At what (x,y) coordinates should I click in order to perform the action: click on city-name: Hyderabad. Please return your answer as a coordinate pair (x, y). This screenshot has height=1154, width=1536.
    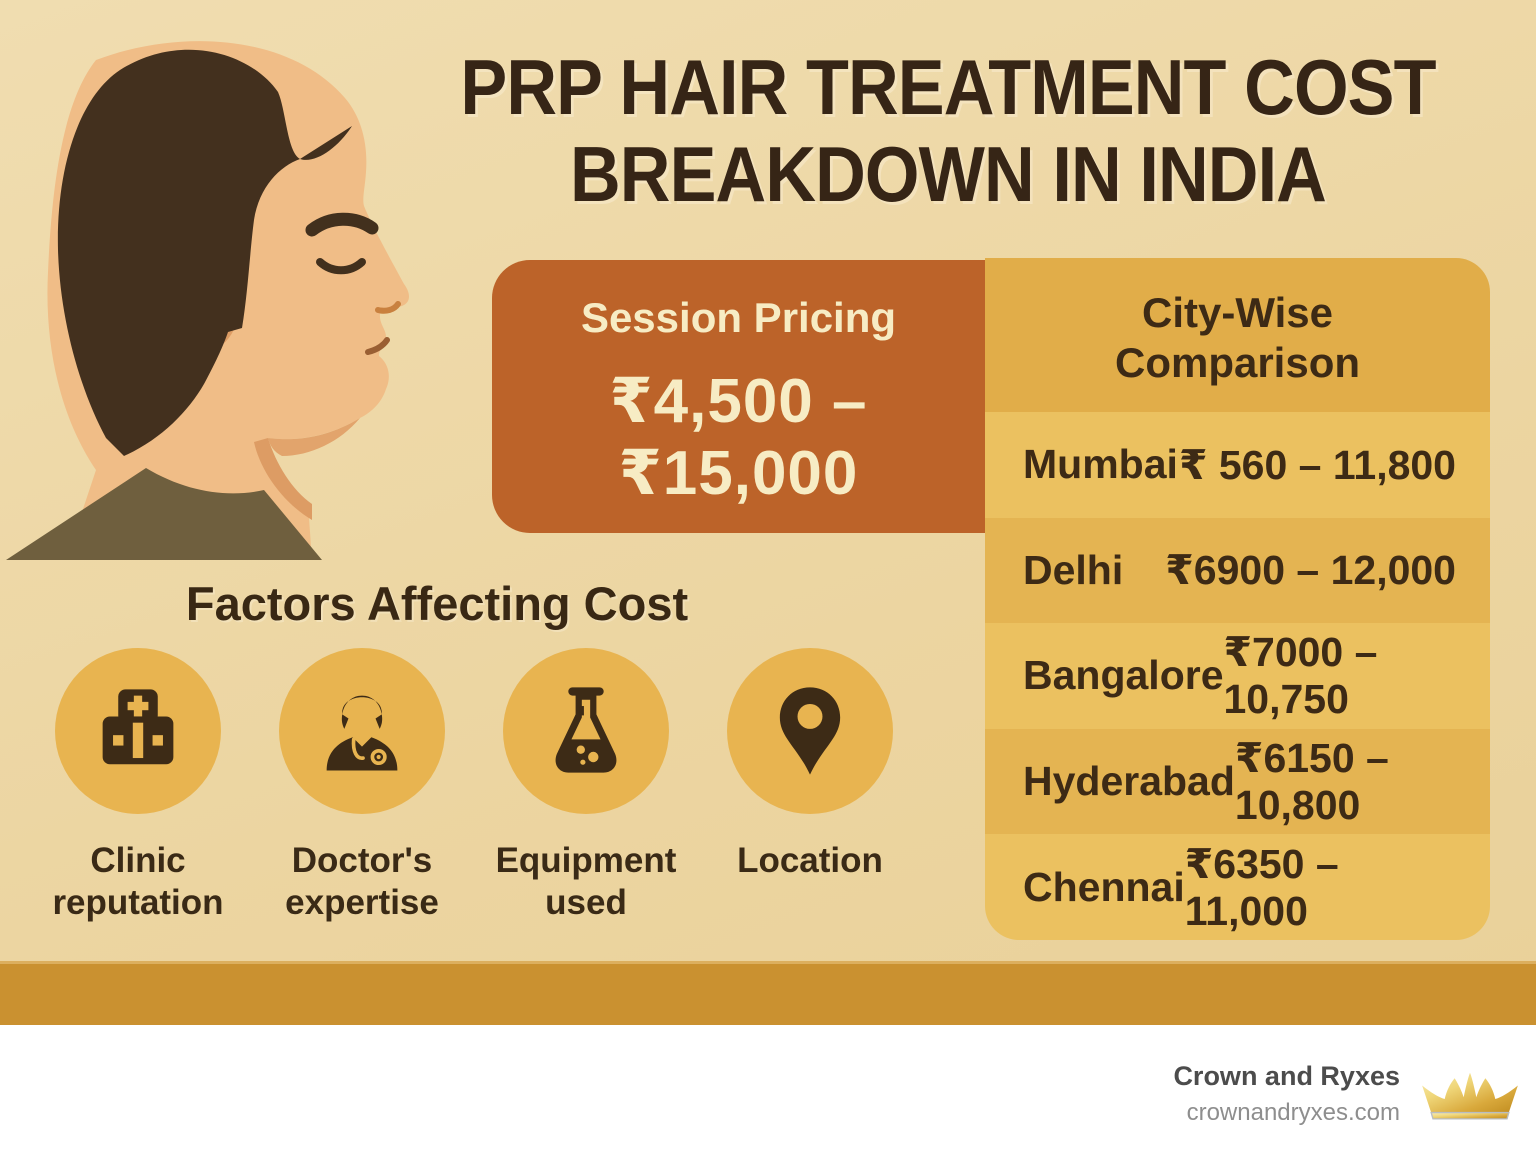
    Looking at the image, I should click on (1129, 781).